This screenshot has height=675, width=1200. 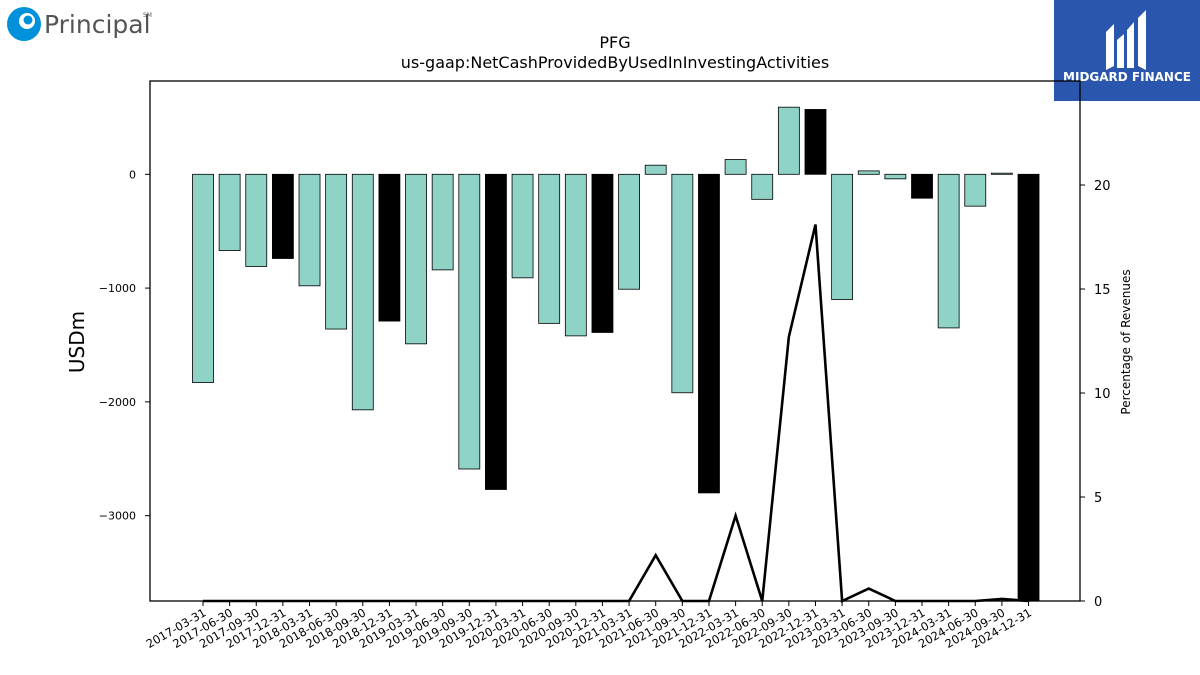 What do you see at coordinates (1126, 40) in the screenshot?
I see `midgard-logo-mark-icon` at bounding box center [1126, 40].